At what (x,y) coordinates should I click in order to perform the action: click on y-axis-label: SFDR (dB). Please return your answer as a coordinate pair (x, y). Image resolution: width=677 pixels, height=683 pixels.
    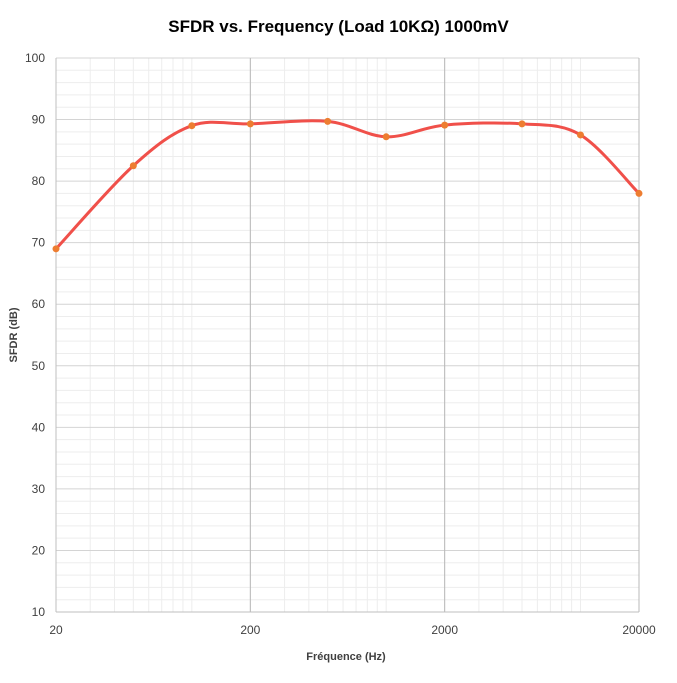
    Looking at the image, I should click on (14, 334).